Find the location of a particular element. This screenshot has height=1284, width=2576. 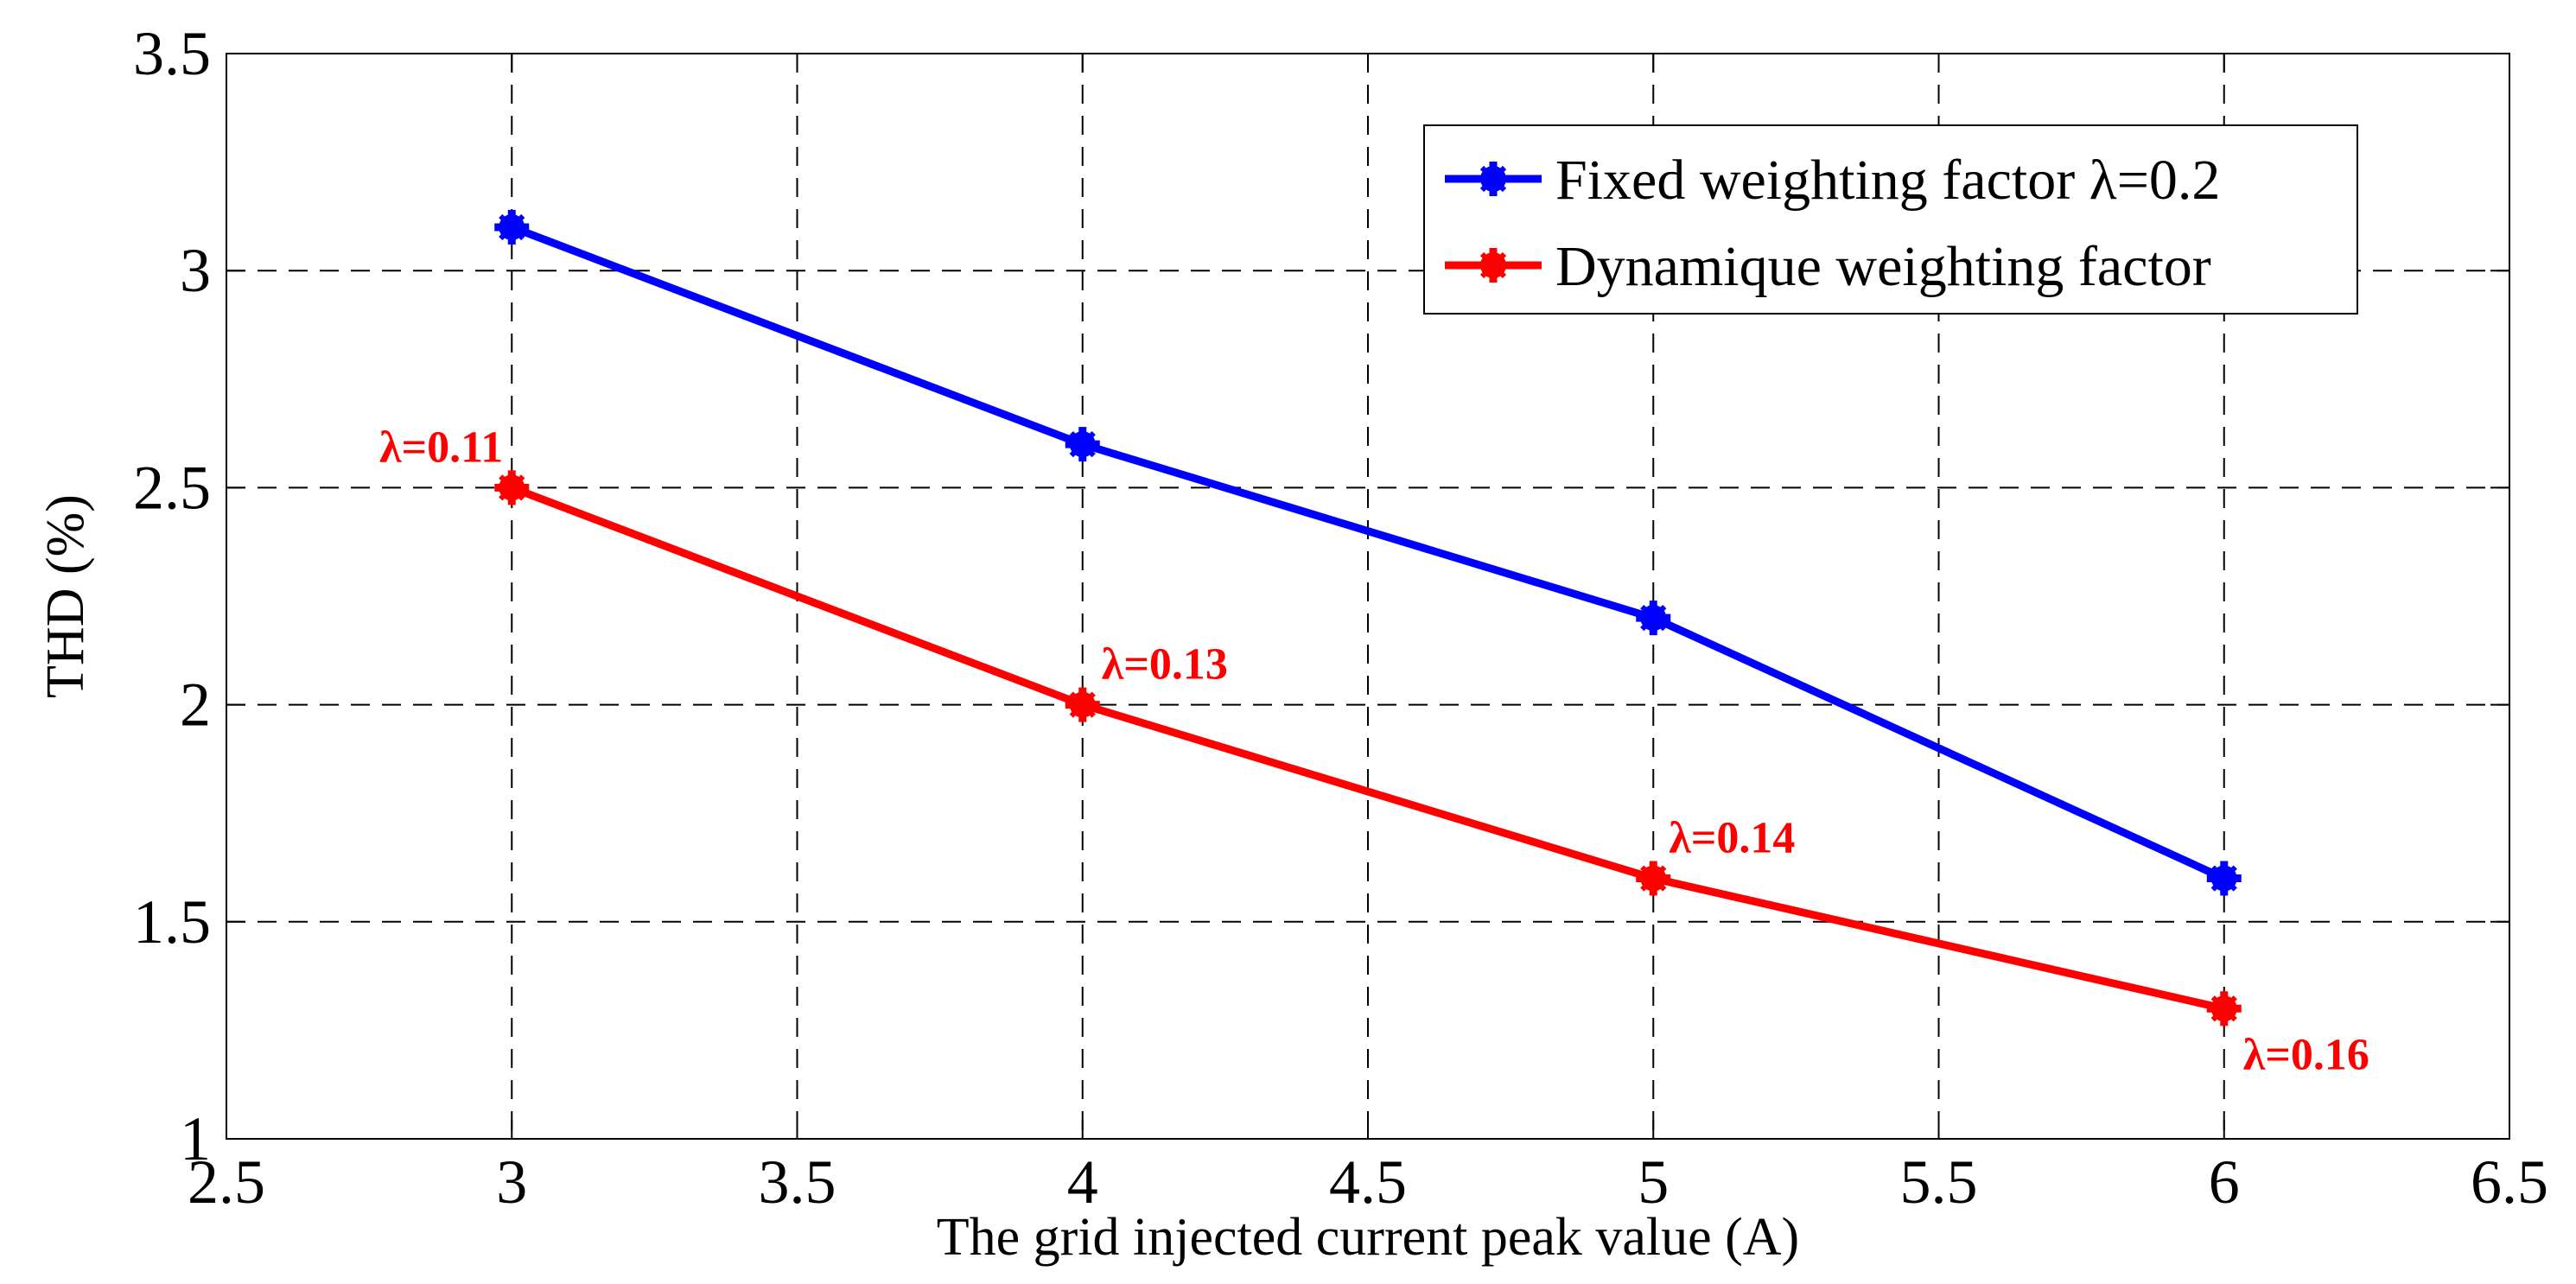

y-tick-label: 3.5 is located at coordinates (172, 53).